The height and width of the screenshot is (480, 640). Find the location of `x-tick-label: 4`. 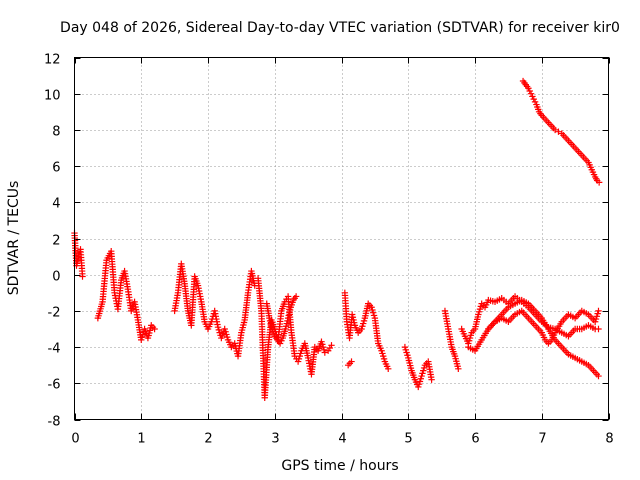

x-tick-label: 4 is located at coordinates (342, 439).